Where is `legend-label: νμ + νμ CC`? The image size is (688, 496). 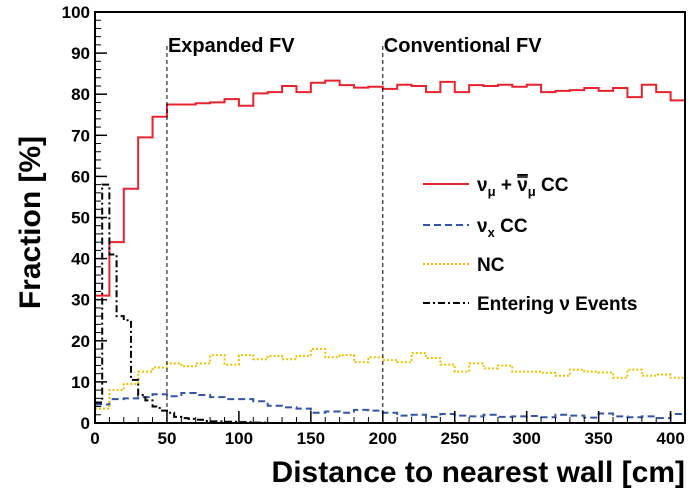 legend-label: νμ + νμ CC is located at coordinates (523, 187).